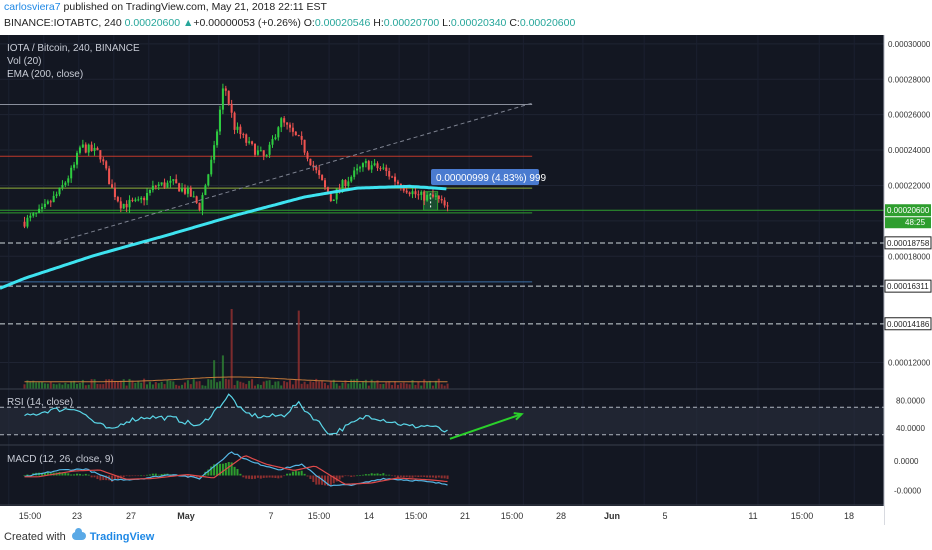 Image resolution: width=932 pixels, height=550 pixels. What do you see at coordinates (63, 23) in the screenshot?
I see `symbol-label: BINANCE:IOTABTC, 240` at bounding box center [63, 23].